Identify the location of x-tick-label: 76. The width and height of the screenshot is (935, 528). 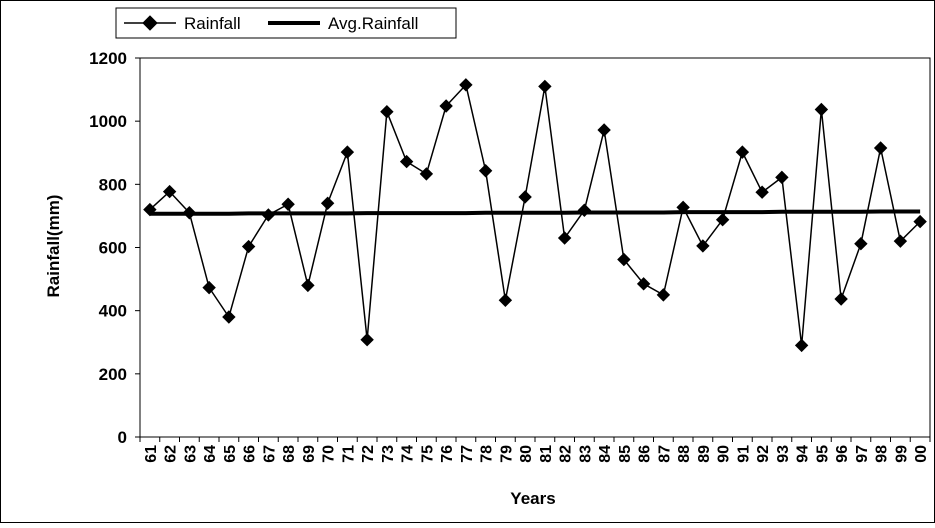
(447, 454).